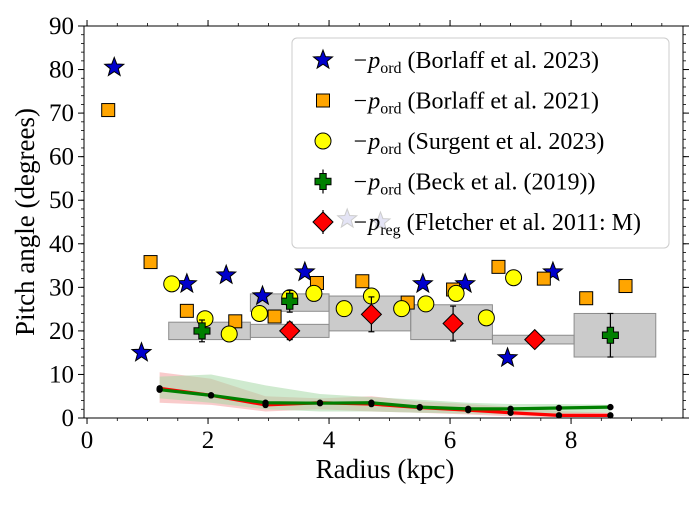 The width and height of the screenshot is (700, 505). Describe the element at coordinates (475, 103) in the screenshot. I see `legend-entry-1: −pord (Borlaff et al. 2021)` at that location.